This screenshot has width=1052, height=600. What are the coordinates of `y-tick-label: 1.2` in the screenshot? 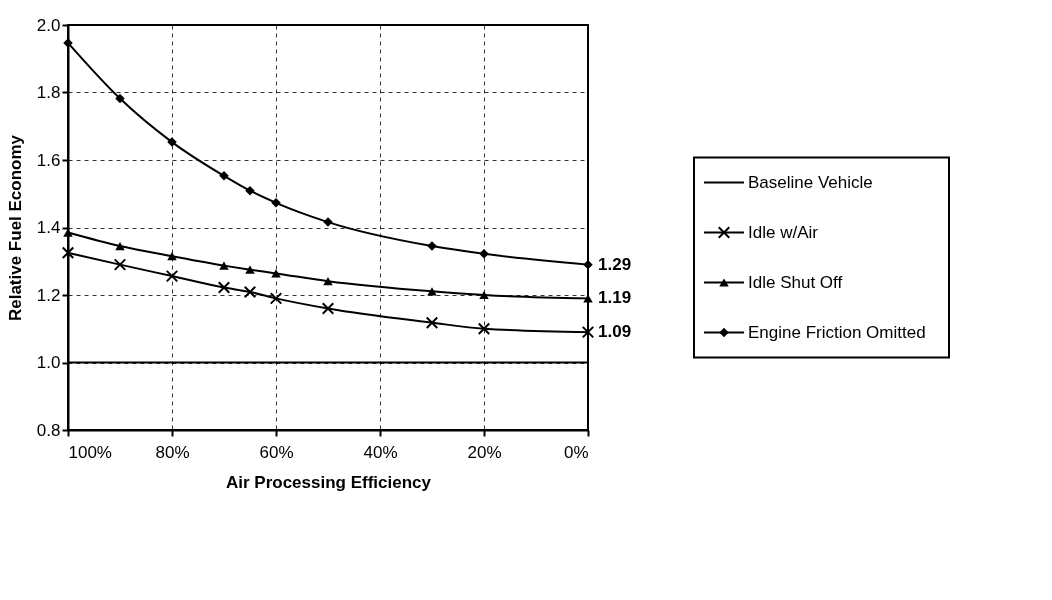 It's located at (48, 295).